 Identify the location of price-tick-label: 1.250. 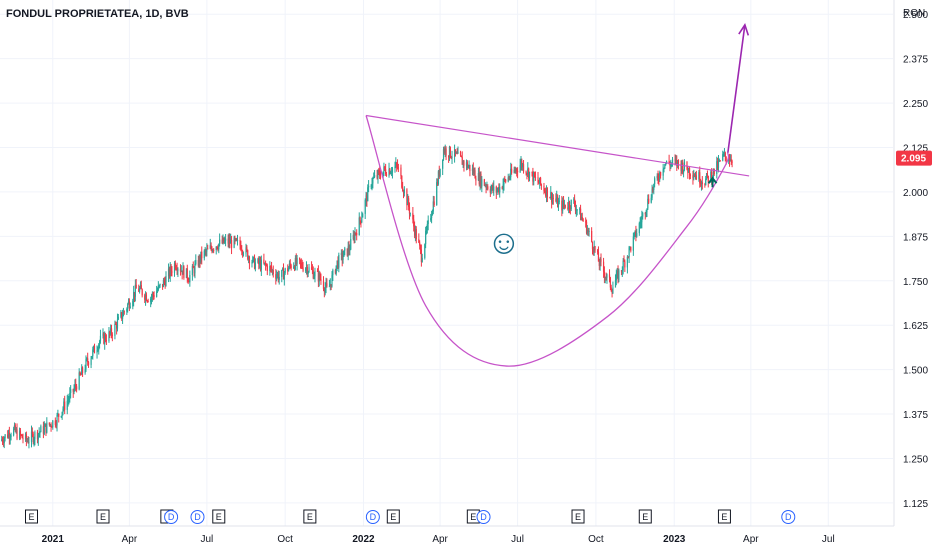
(915, 459).